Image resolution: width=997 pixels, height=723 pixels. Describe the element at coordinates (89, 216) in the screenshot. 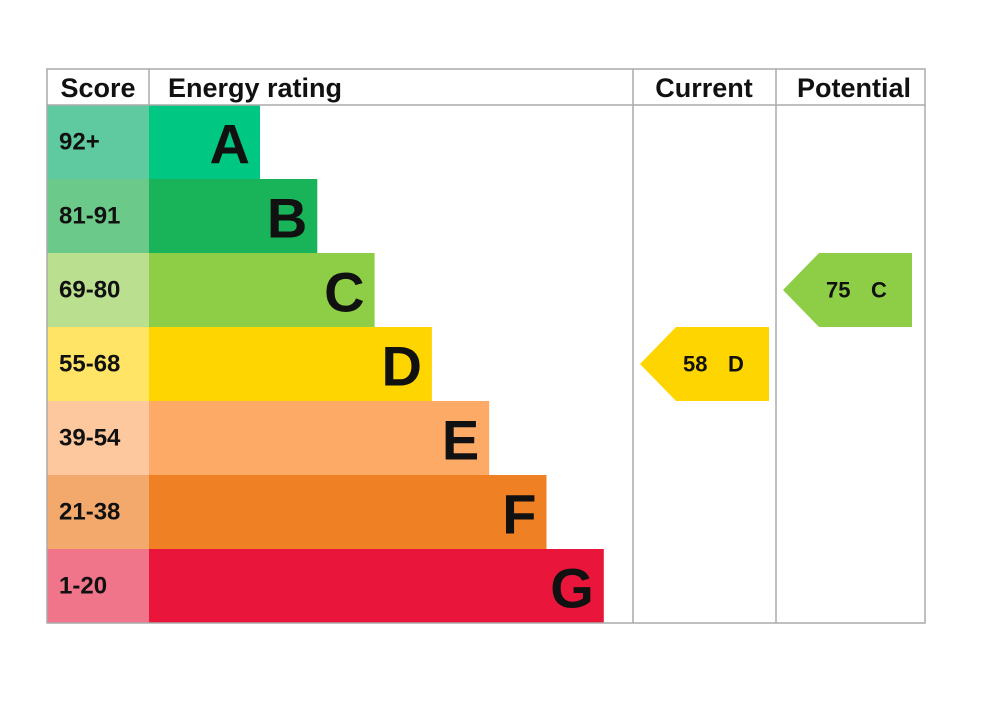

I see `score-label: 81-91` at that location.